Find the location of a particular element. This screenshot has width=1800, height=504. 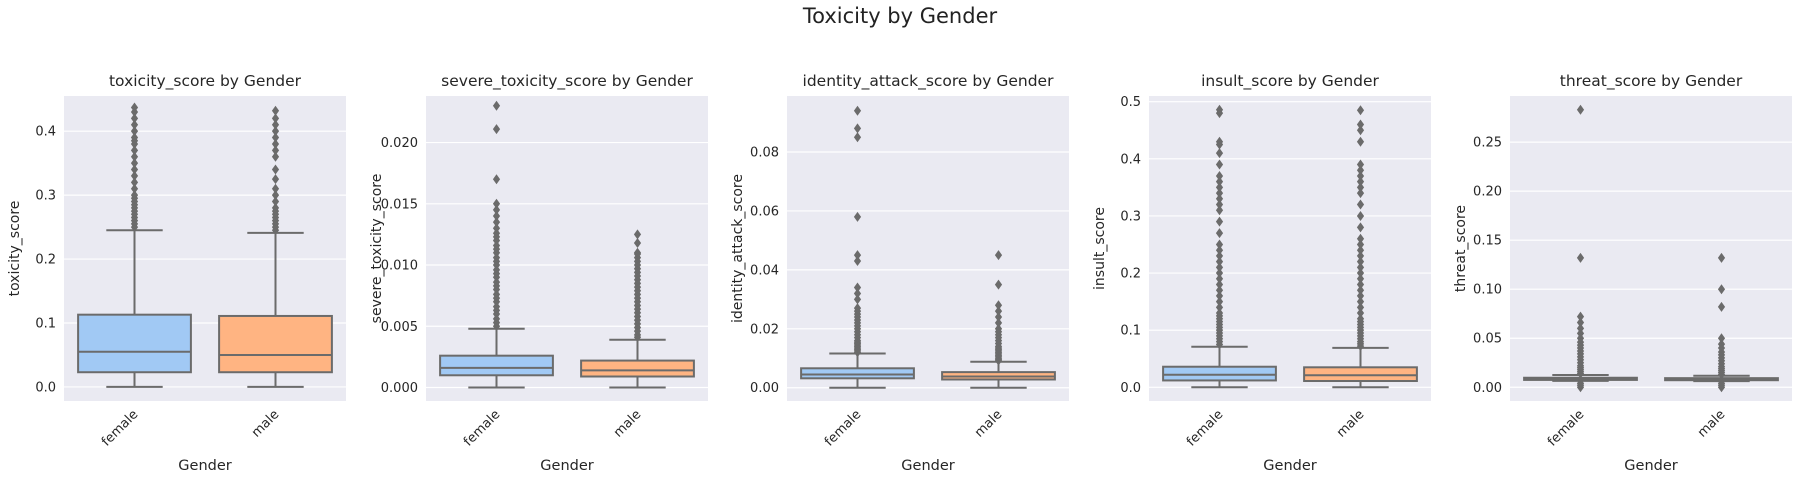

y-tick-label: 0.5 is located at coordinates (1130, 102).